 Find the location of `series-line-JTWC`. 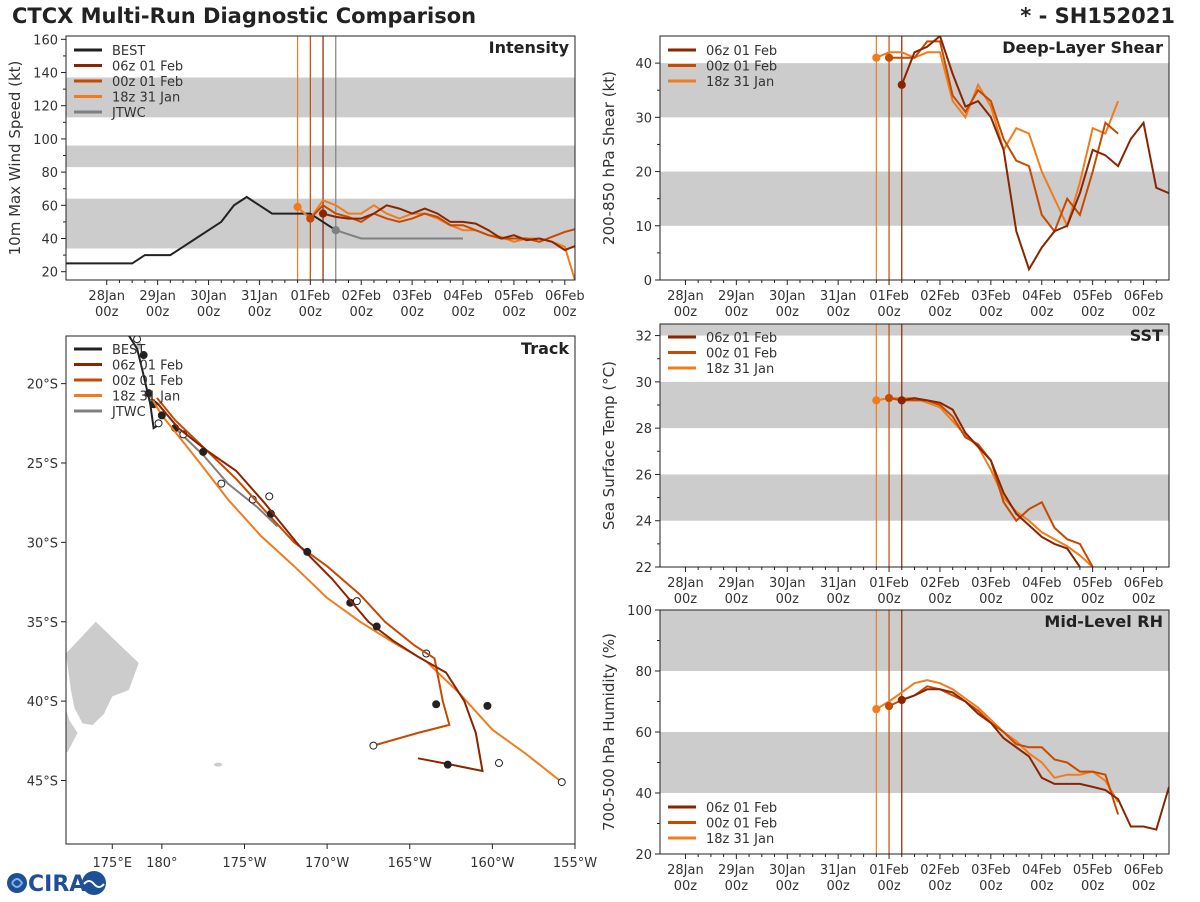

series-line-JTWC is located at coordinates (399, 234).